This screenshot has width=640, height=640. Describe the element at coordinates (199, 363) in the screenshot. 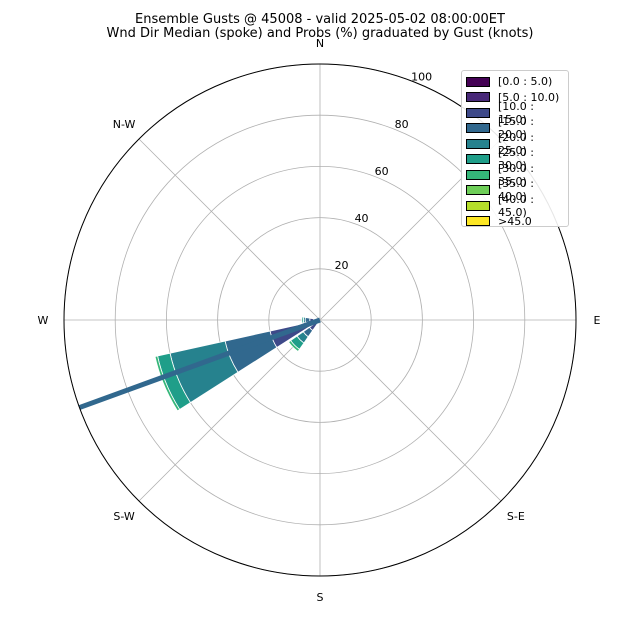

I see `median-spoke` at that location.